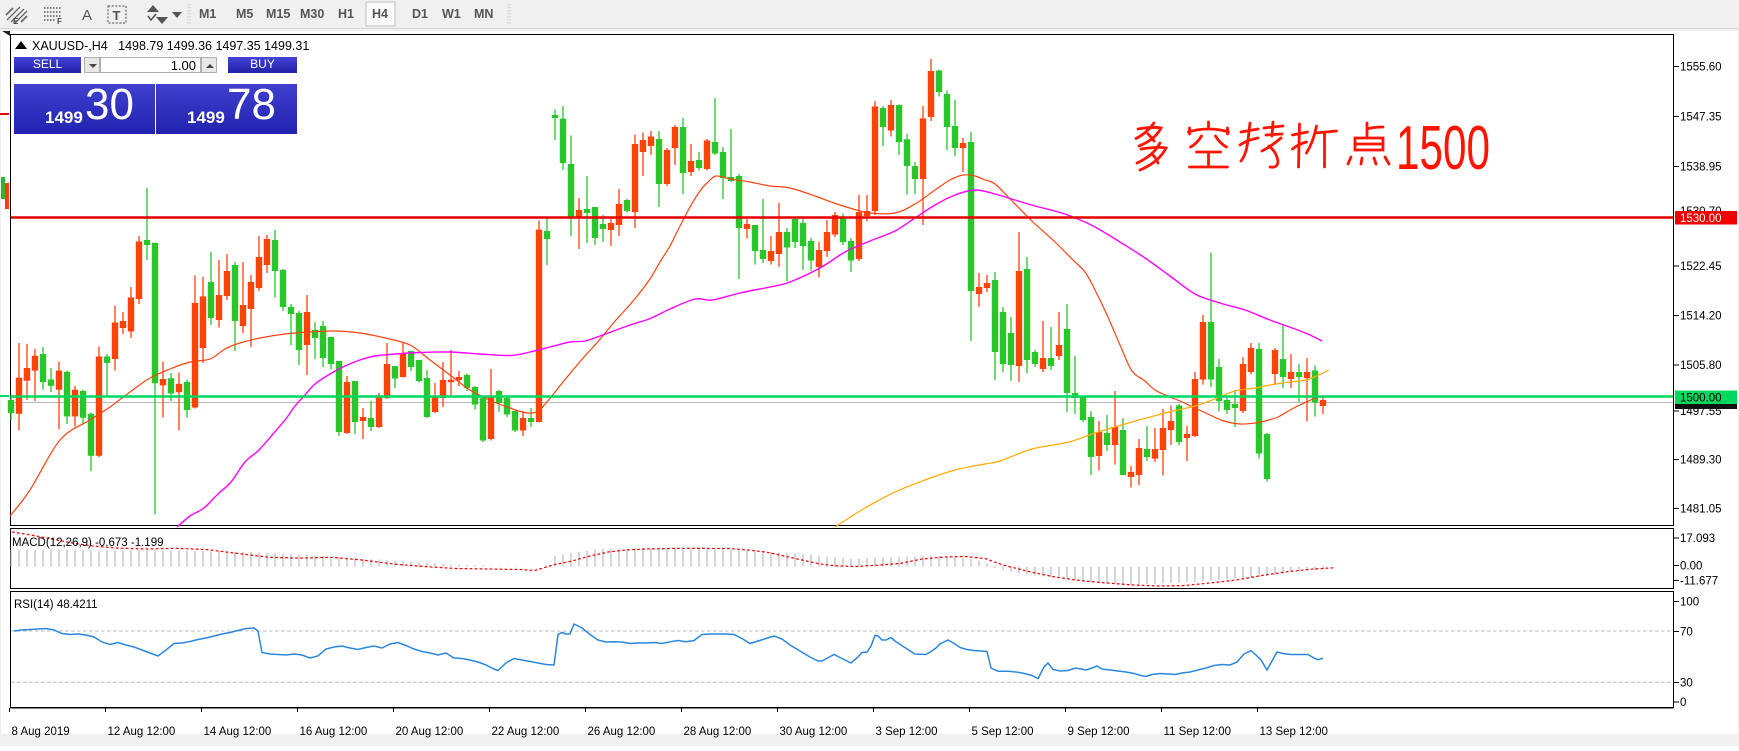 The height and width of the screenshot is (751, 1739). What do you see at coordinates (1294, 732) in the screenshot?
I see `svg-text: 13 Sep 12:00` at bounding box center [1294, 732].